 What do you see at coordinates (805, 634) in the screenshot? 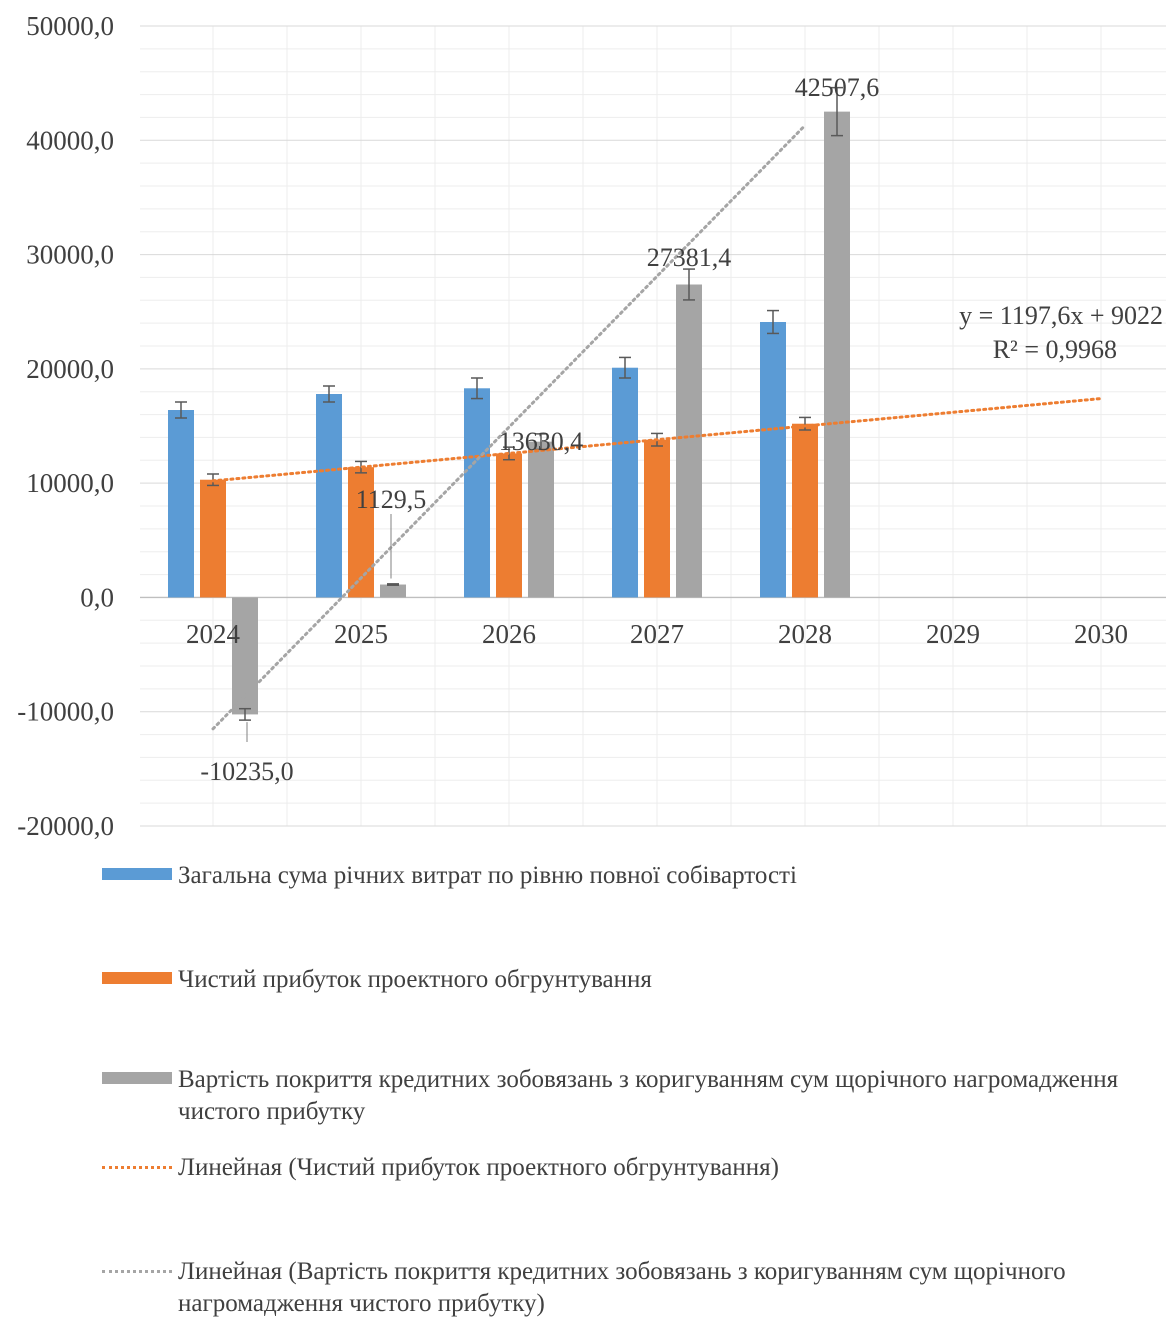
I see `x-tick-label: 2028` at bounding box center [805, 634].